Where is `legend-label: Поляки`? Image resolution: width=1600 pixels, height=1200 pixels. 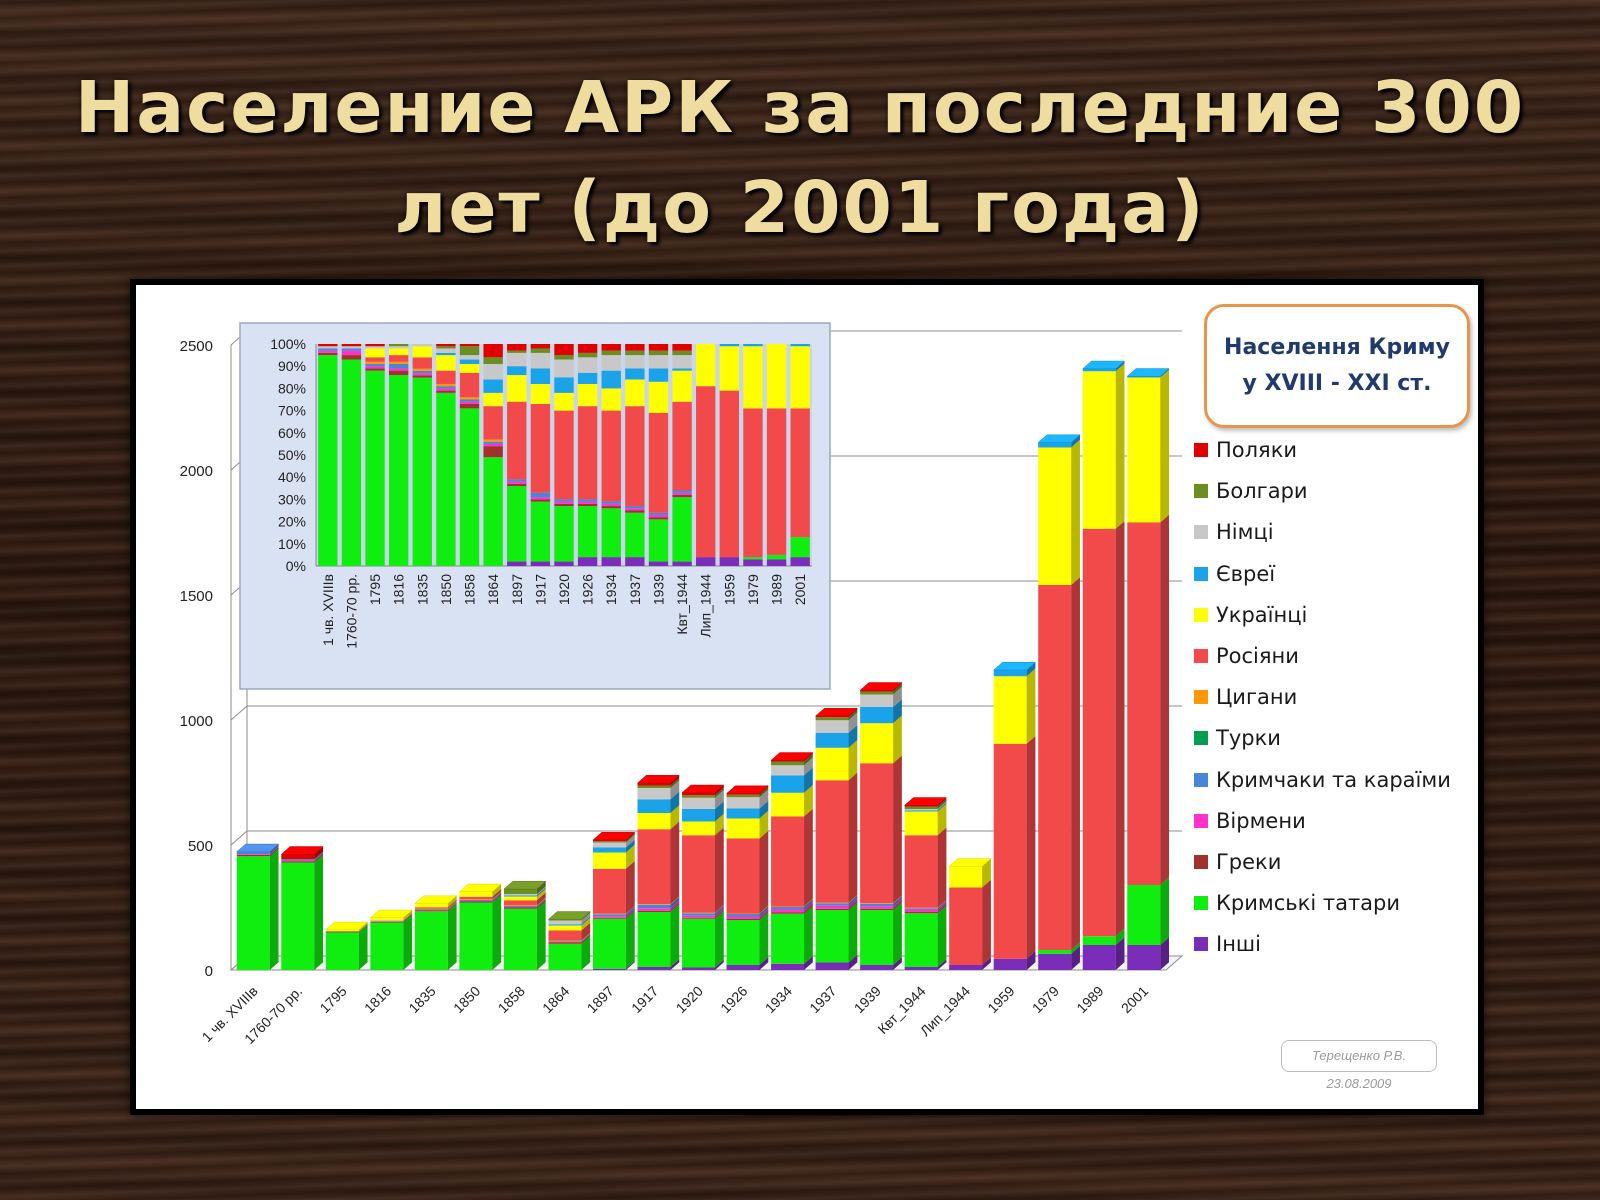
legend-label: Поляки is located at coordinates (1257, 450).